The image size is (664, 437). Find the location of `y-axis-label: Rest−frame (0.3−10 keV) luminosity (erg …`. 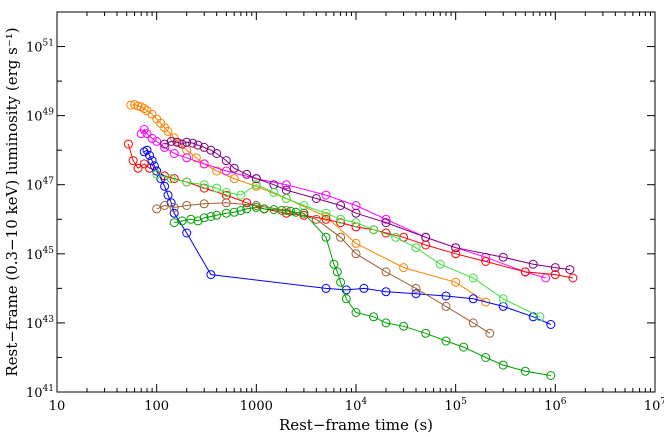

y-axis-label: Rest−frame (0.3−10 keV) luminosity (erg … is located at coordinates (12, 201).